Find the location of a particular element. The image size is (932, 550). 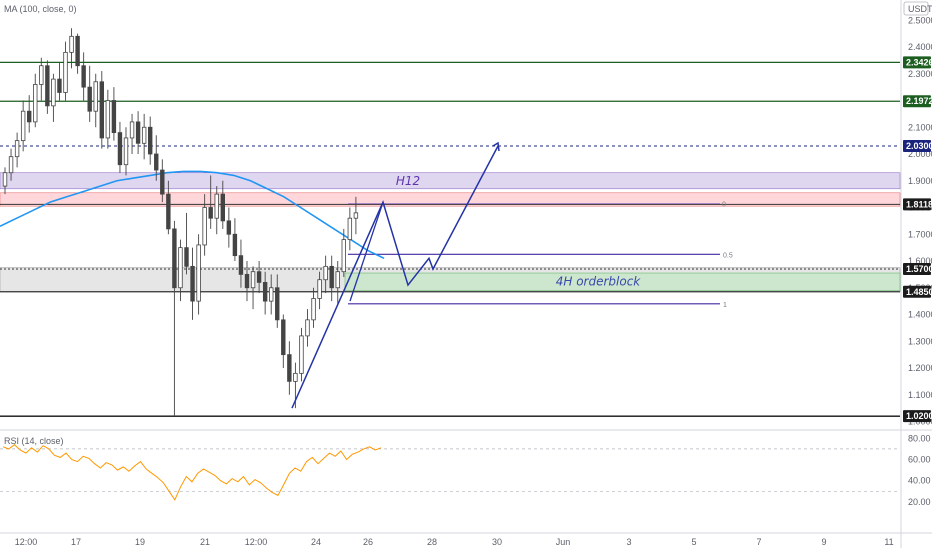

time-tick-label: 30 is located at coordinates (497, 542).